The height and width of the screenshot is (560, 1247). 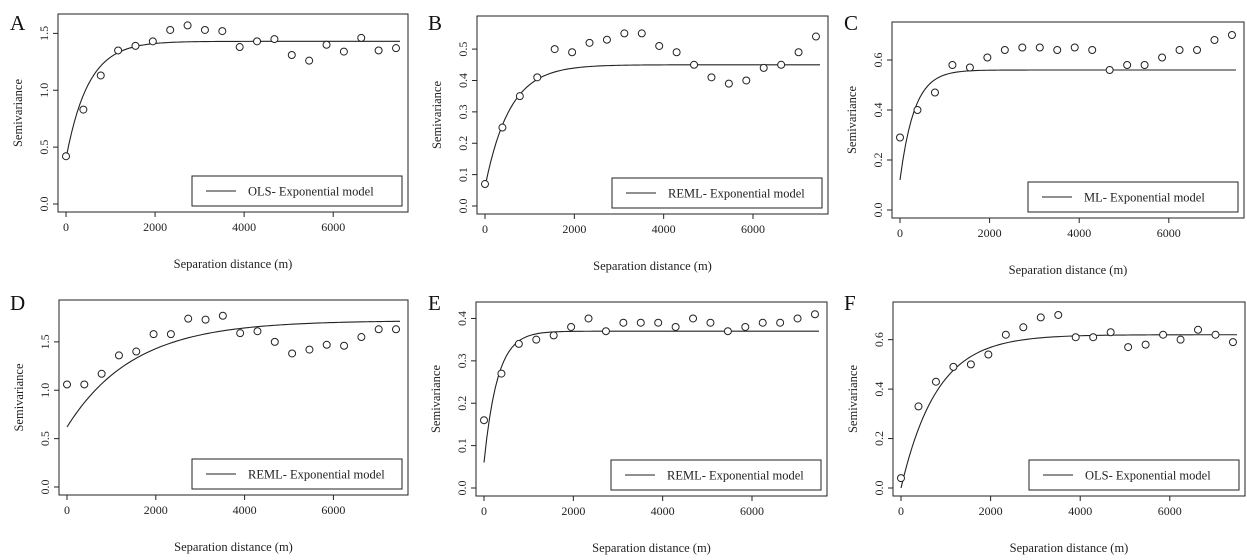 I want to click on y-tick-label: 0.5, so click(x=463, y=49).